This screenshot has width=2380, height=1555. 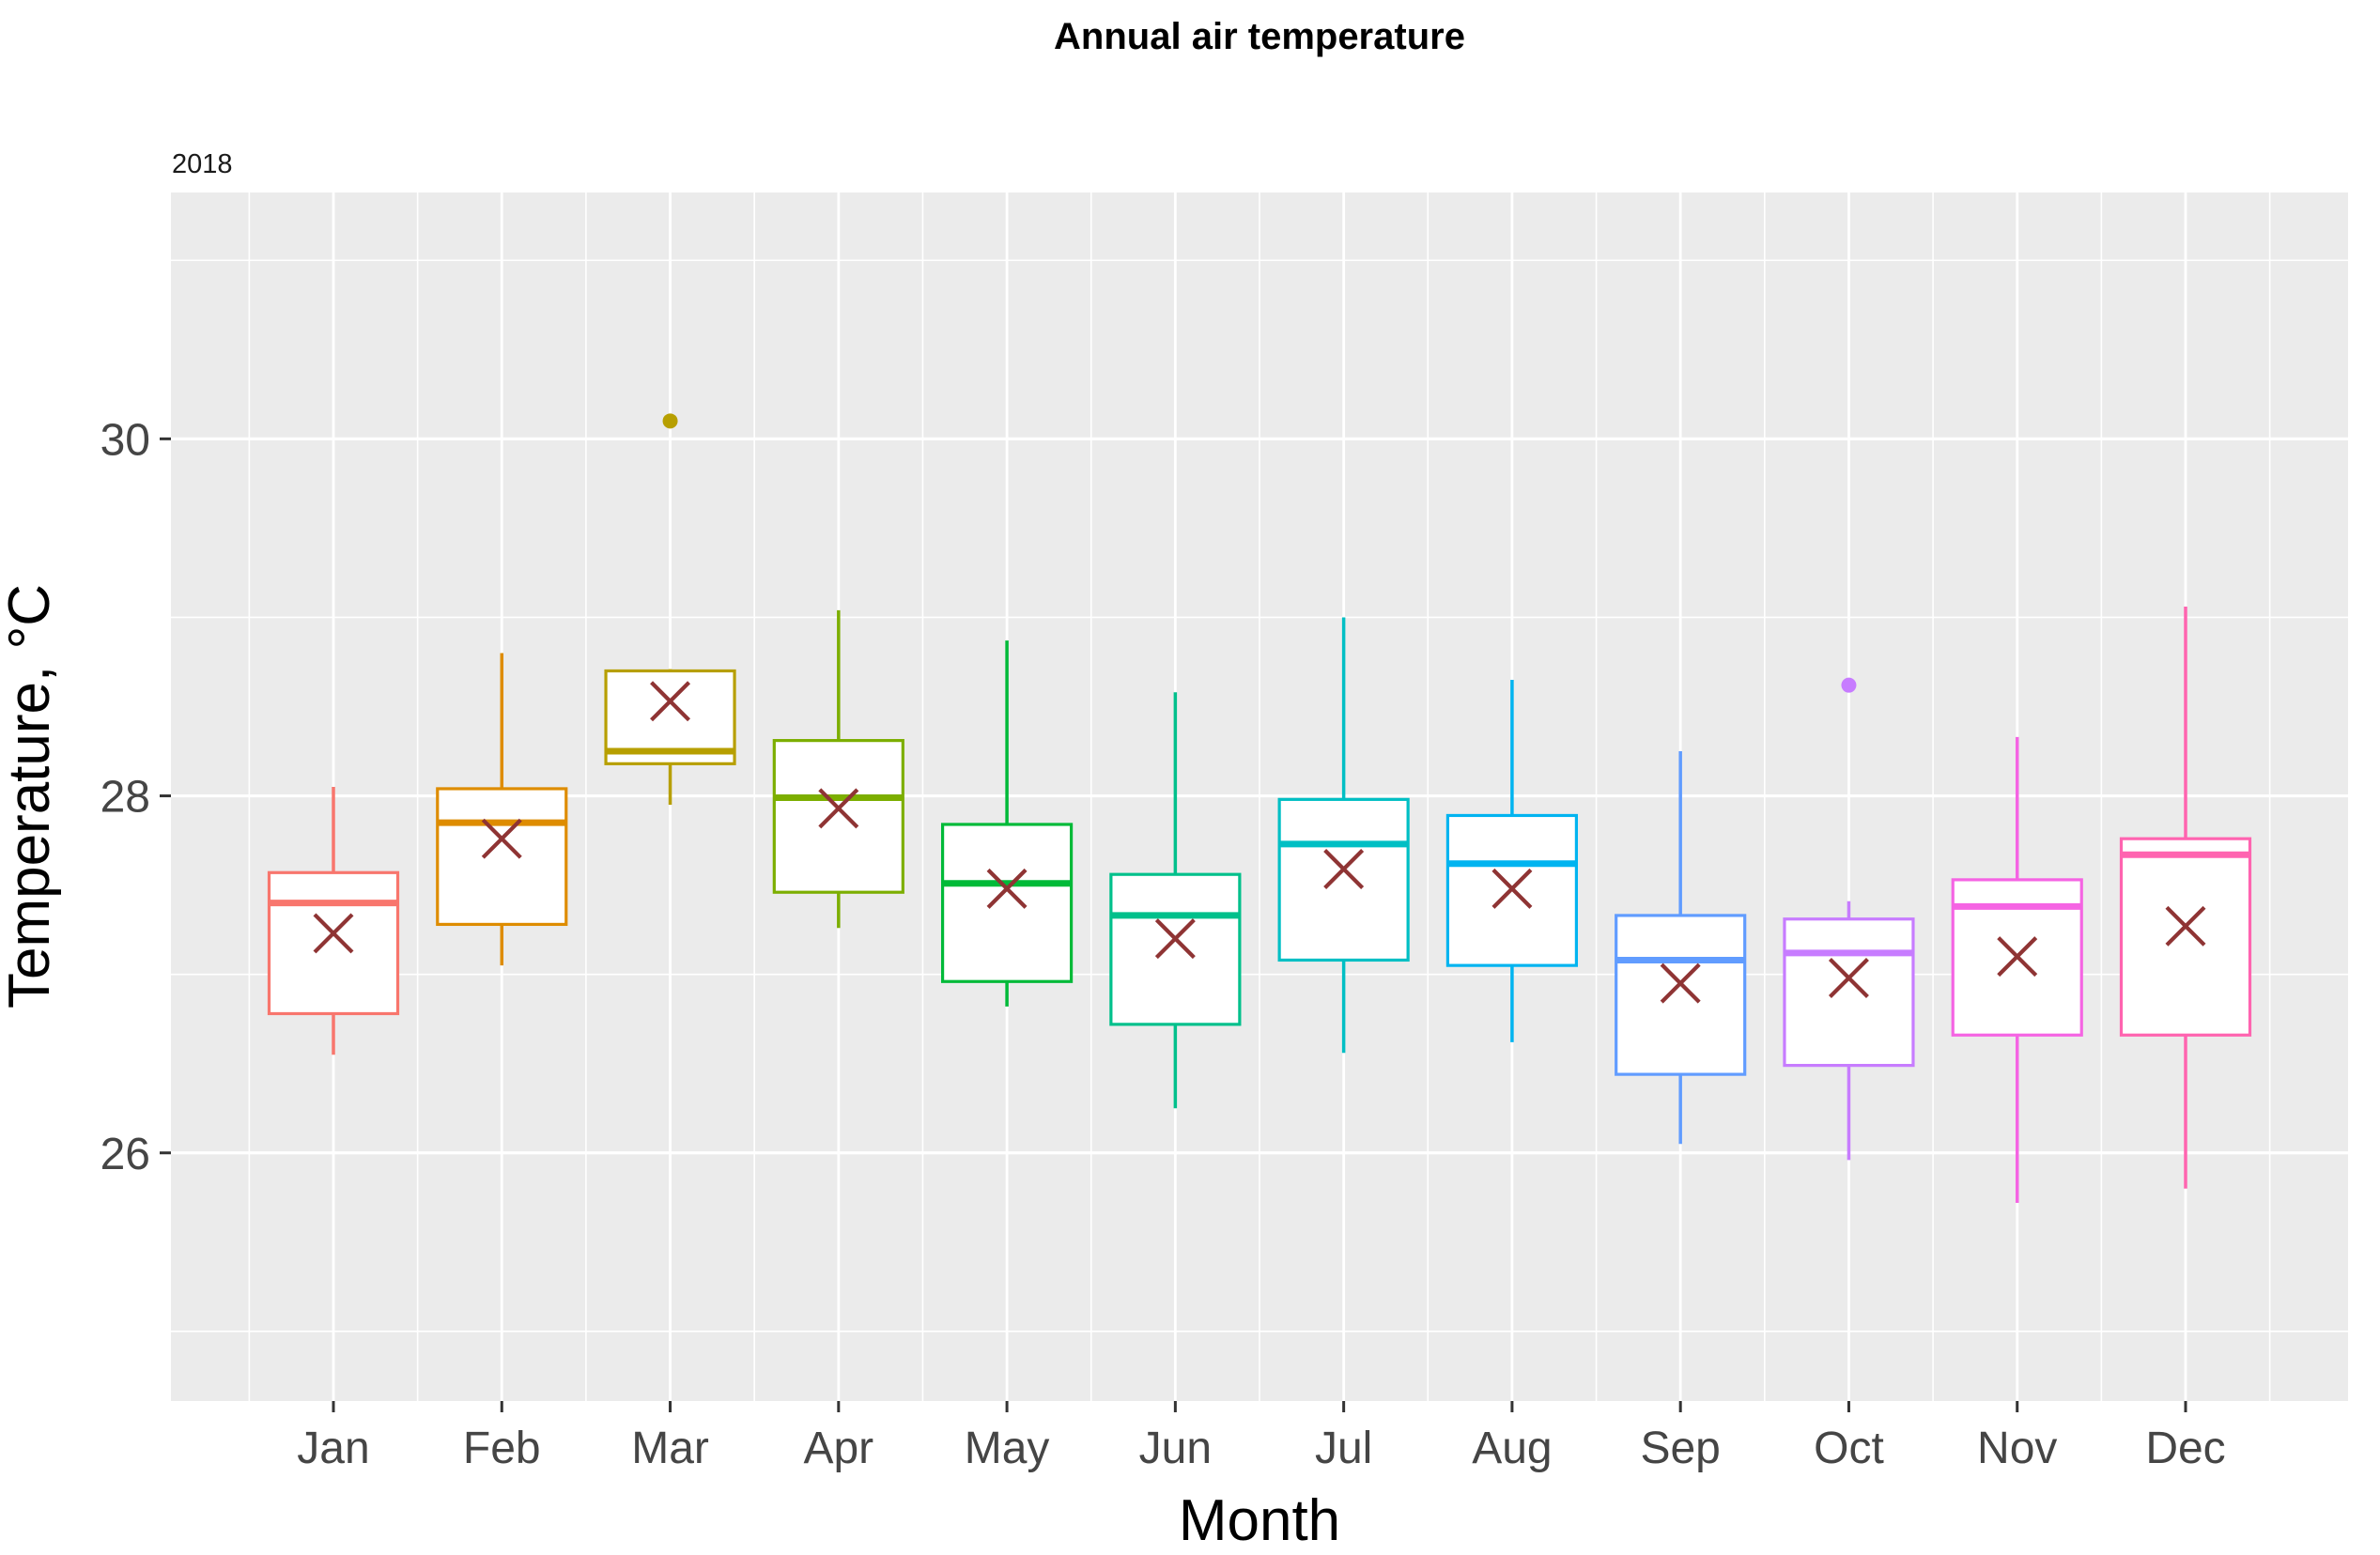 What do you see at coordinates (125, 440) in the screenshot?
I see `y-tick-label: 30` at bounding box center [125, 440].